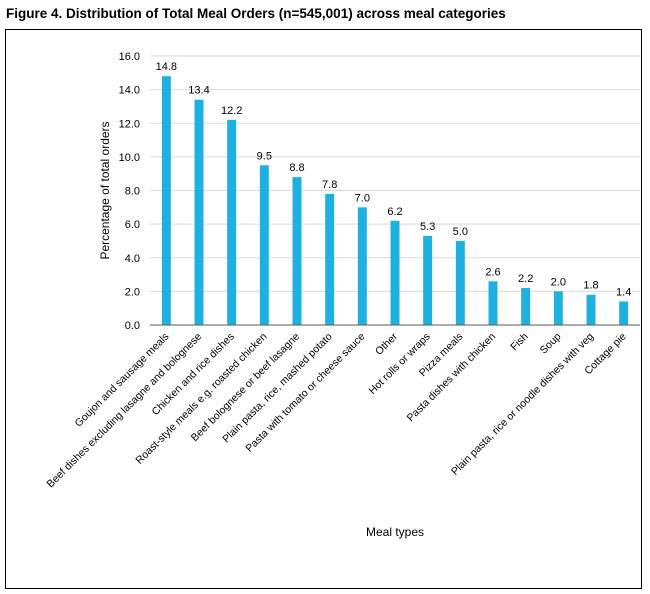 Image resolution: width=650 pixels, height=594 pixels. Describe the element at coordinates (558, 282) in the screenshot. I see `data-label: 2.0` at that location.